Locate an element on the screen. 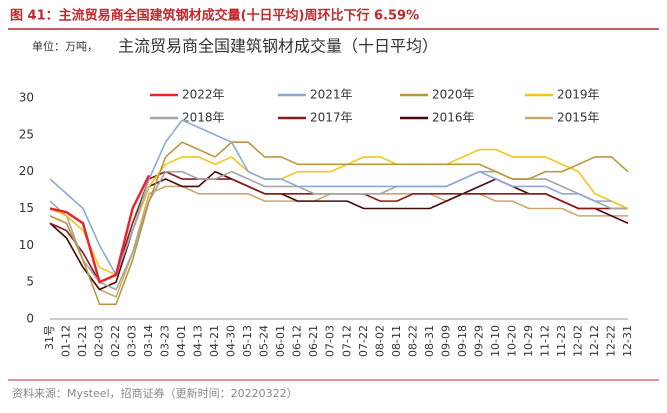 The image size is (667, 413). x-tick-label: 04-21 is located at coordinates (214, 341).